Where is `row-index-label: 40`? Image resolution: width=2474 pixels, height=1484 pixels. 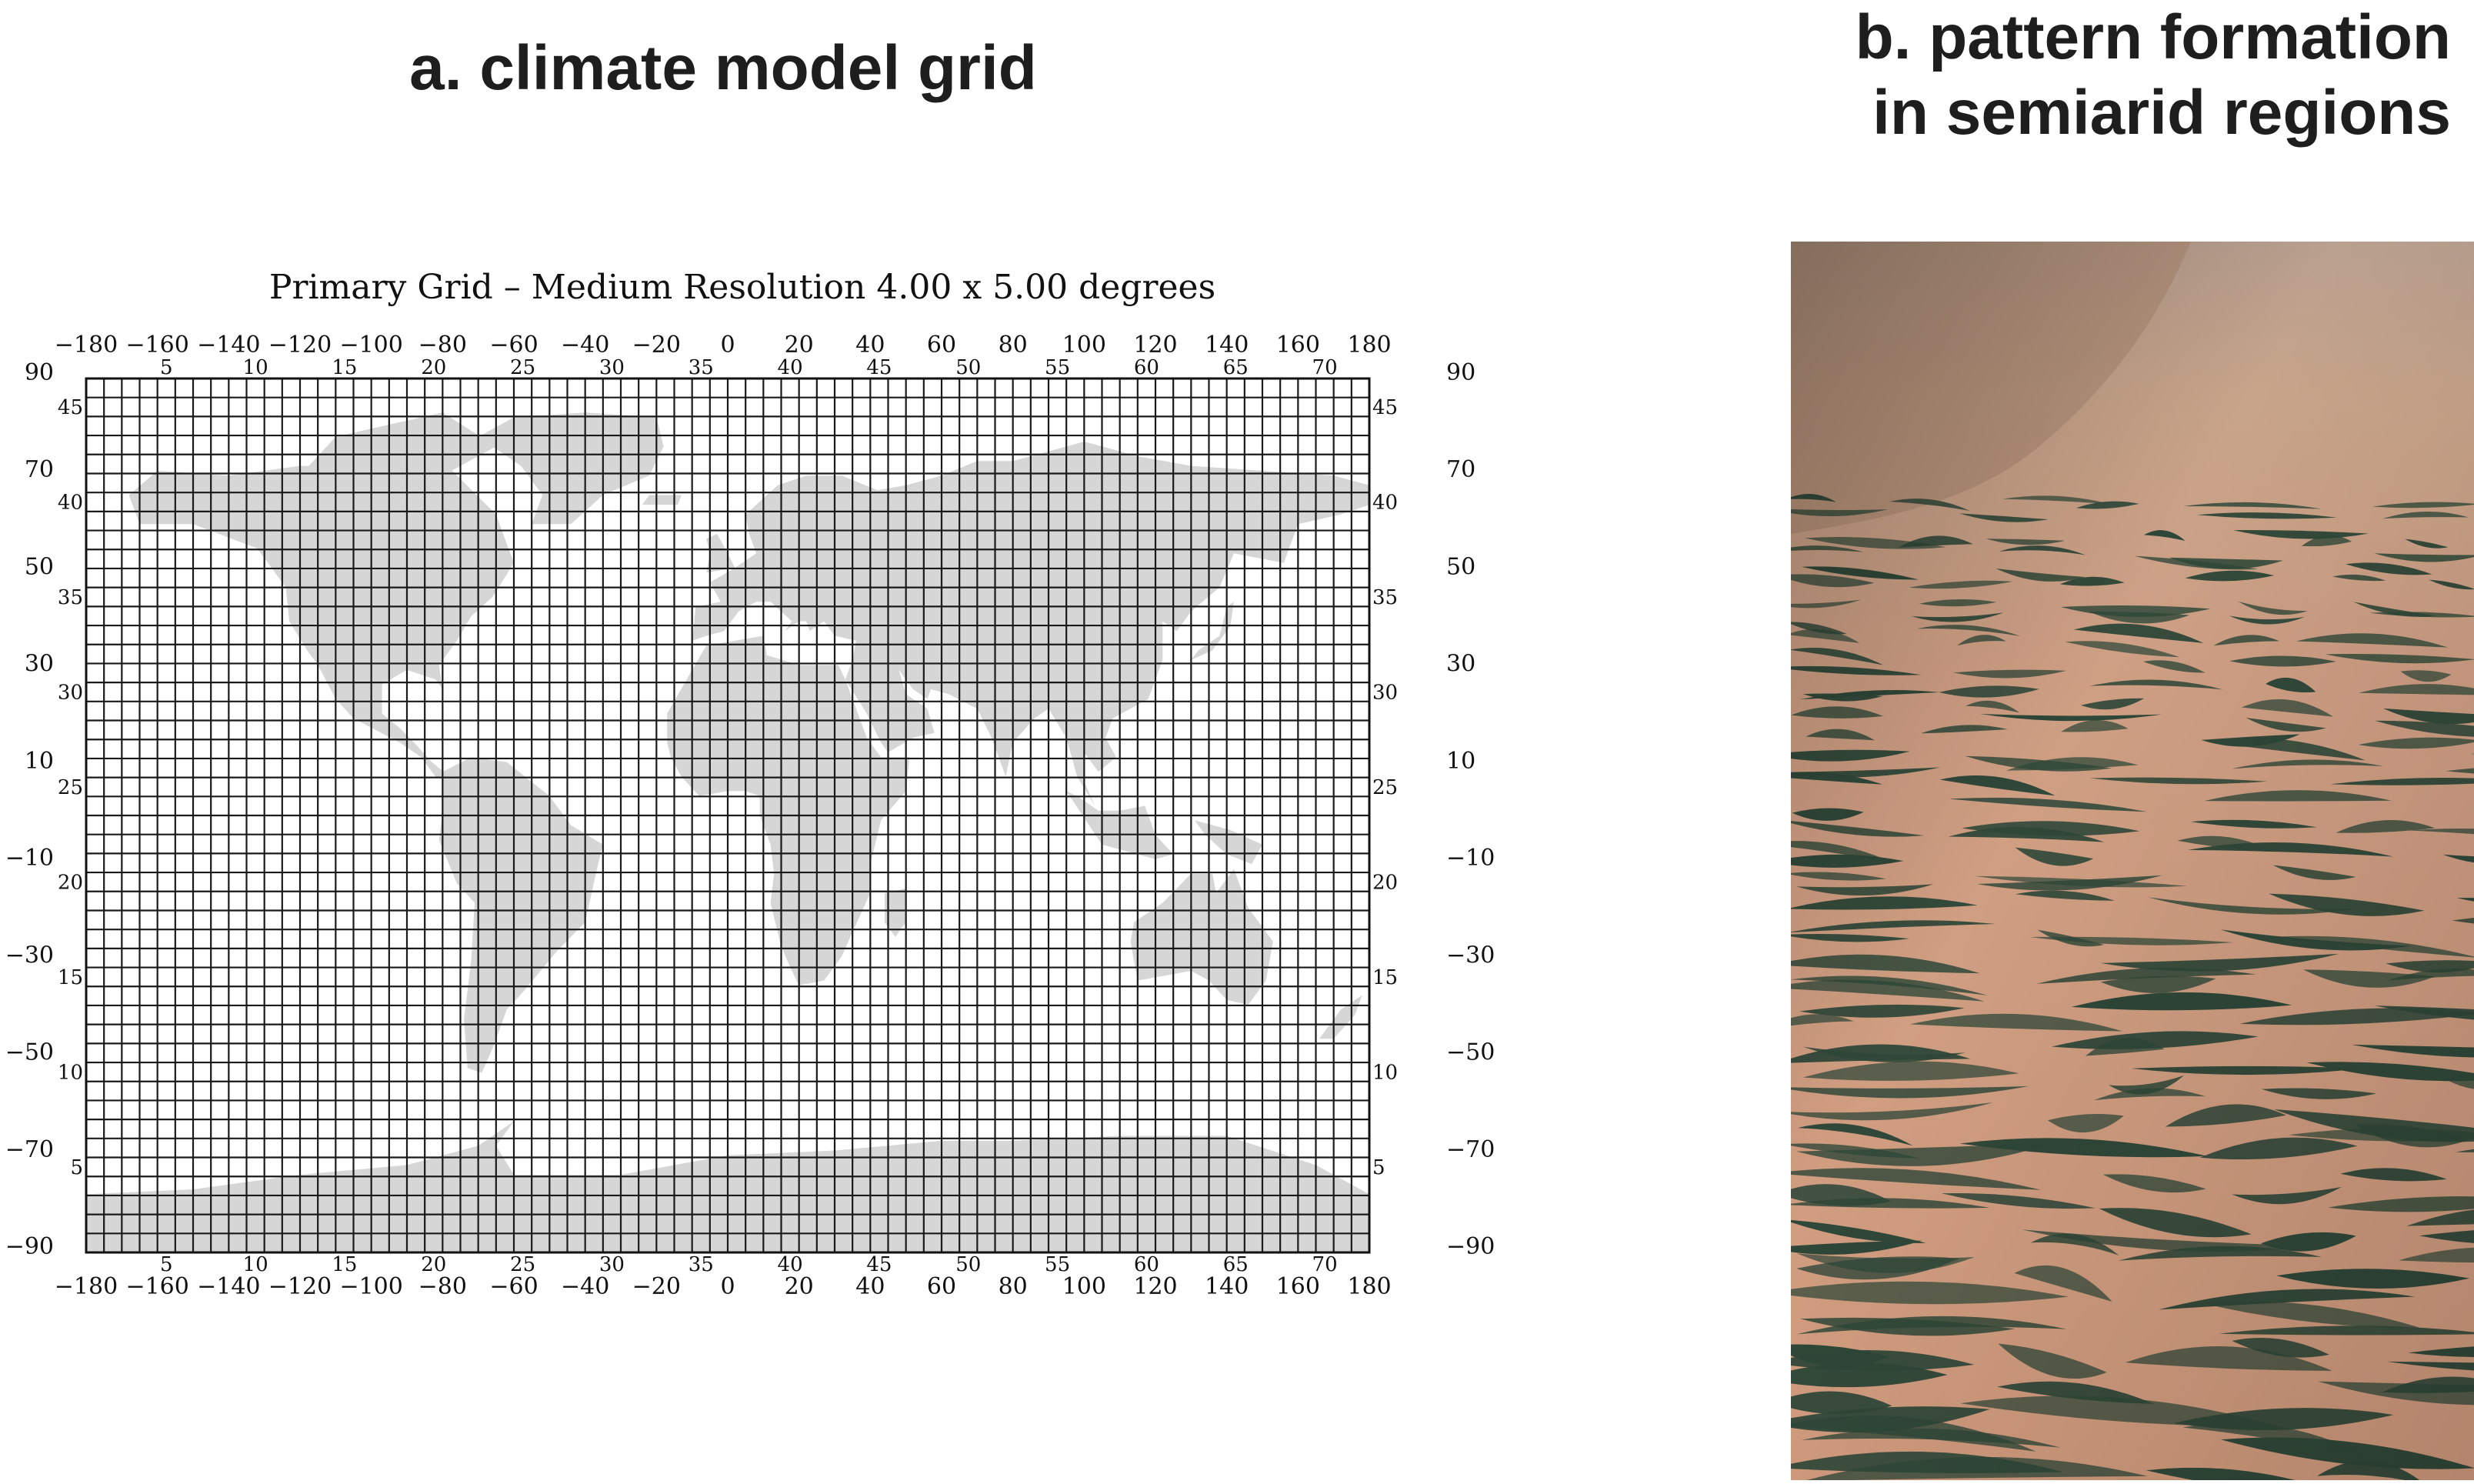
row-index-label: 40 is located at coordinates (1385, 504).